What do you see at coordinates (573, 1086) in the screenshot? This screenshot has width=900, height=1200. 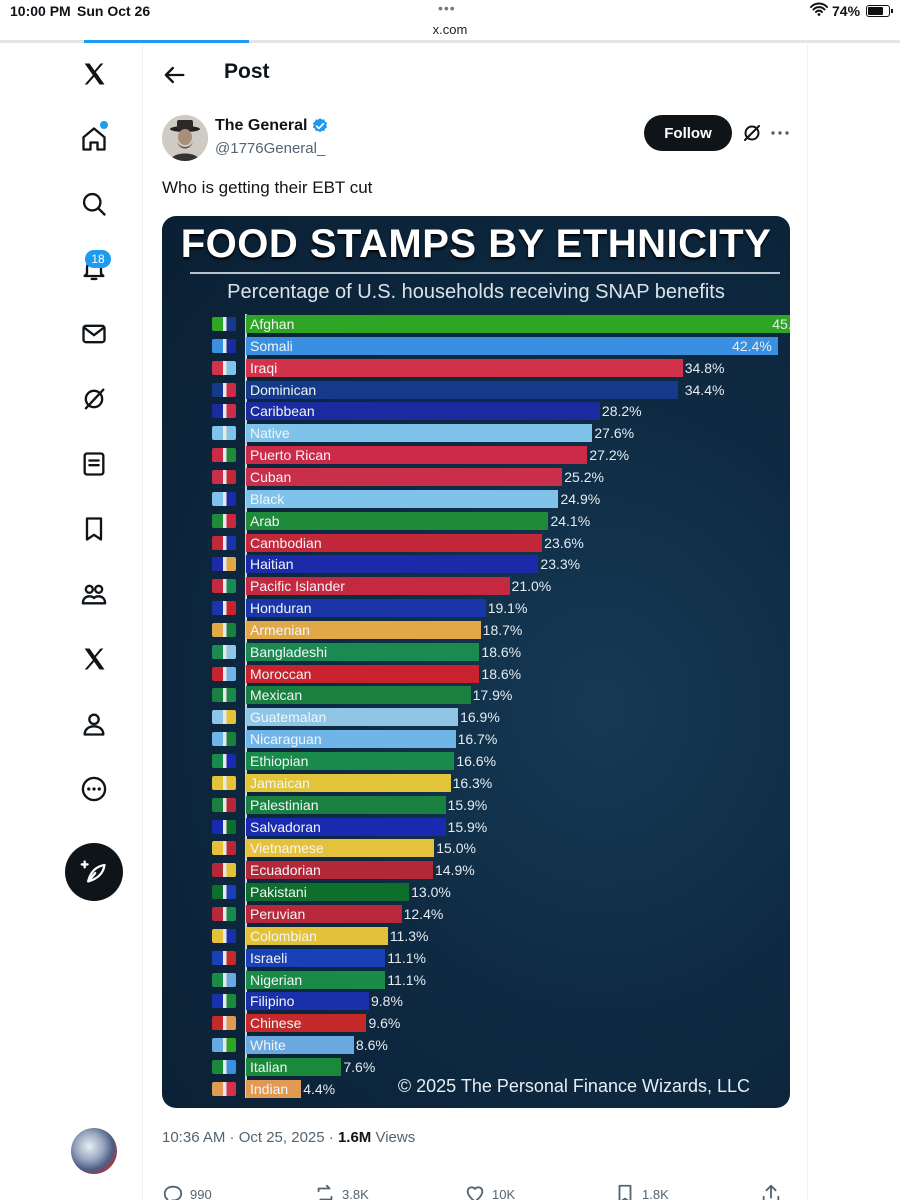 I see `chart-copyright: © 2025 The Personal Finance Wizards, LLC` at bounding box center [573, 1086].